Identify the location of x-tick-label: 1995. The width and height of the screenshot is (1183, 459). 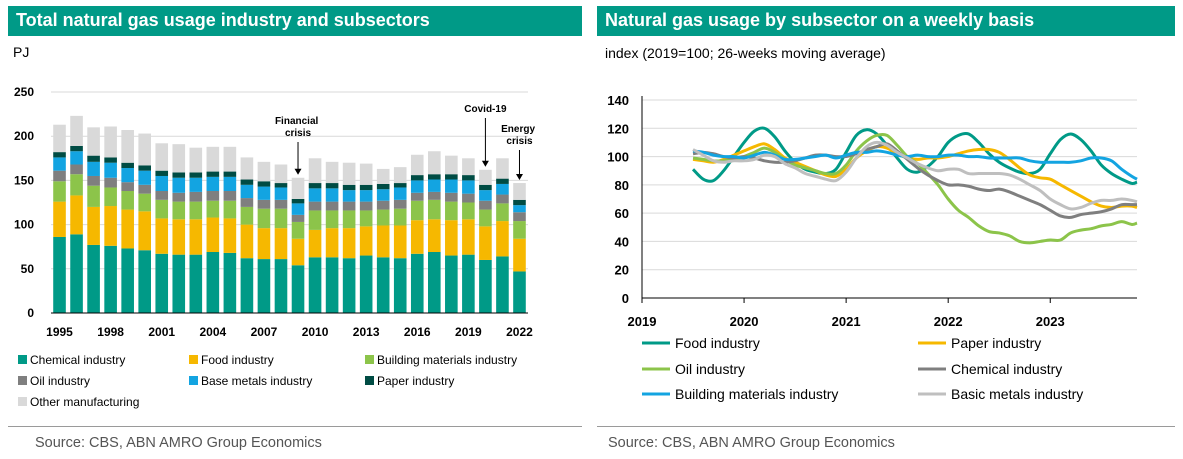
(59, 332).